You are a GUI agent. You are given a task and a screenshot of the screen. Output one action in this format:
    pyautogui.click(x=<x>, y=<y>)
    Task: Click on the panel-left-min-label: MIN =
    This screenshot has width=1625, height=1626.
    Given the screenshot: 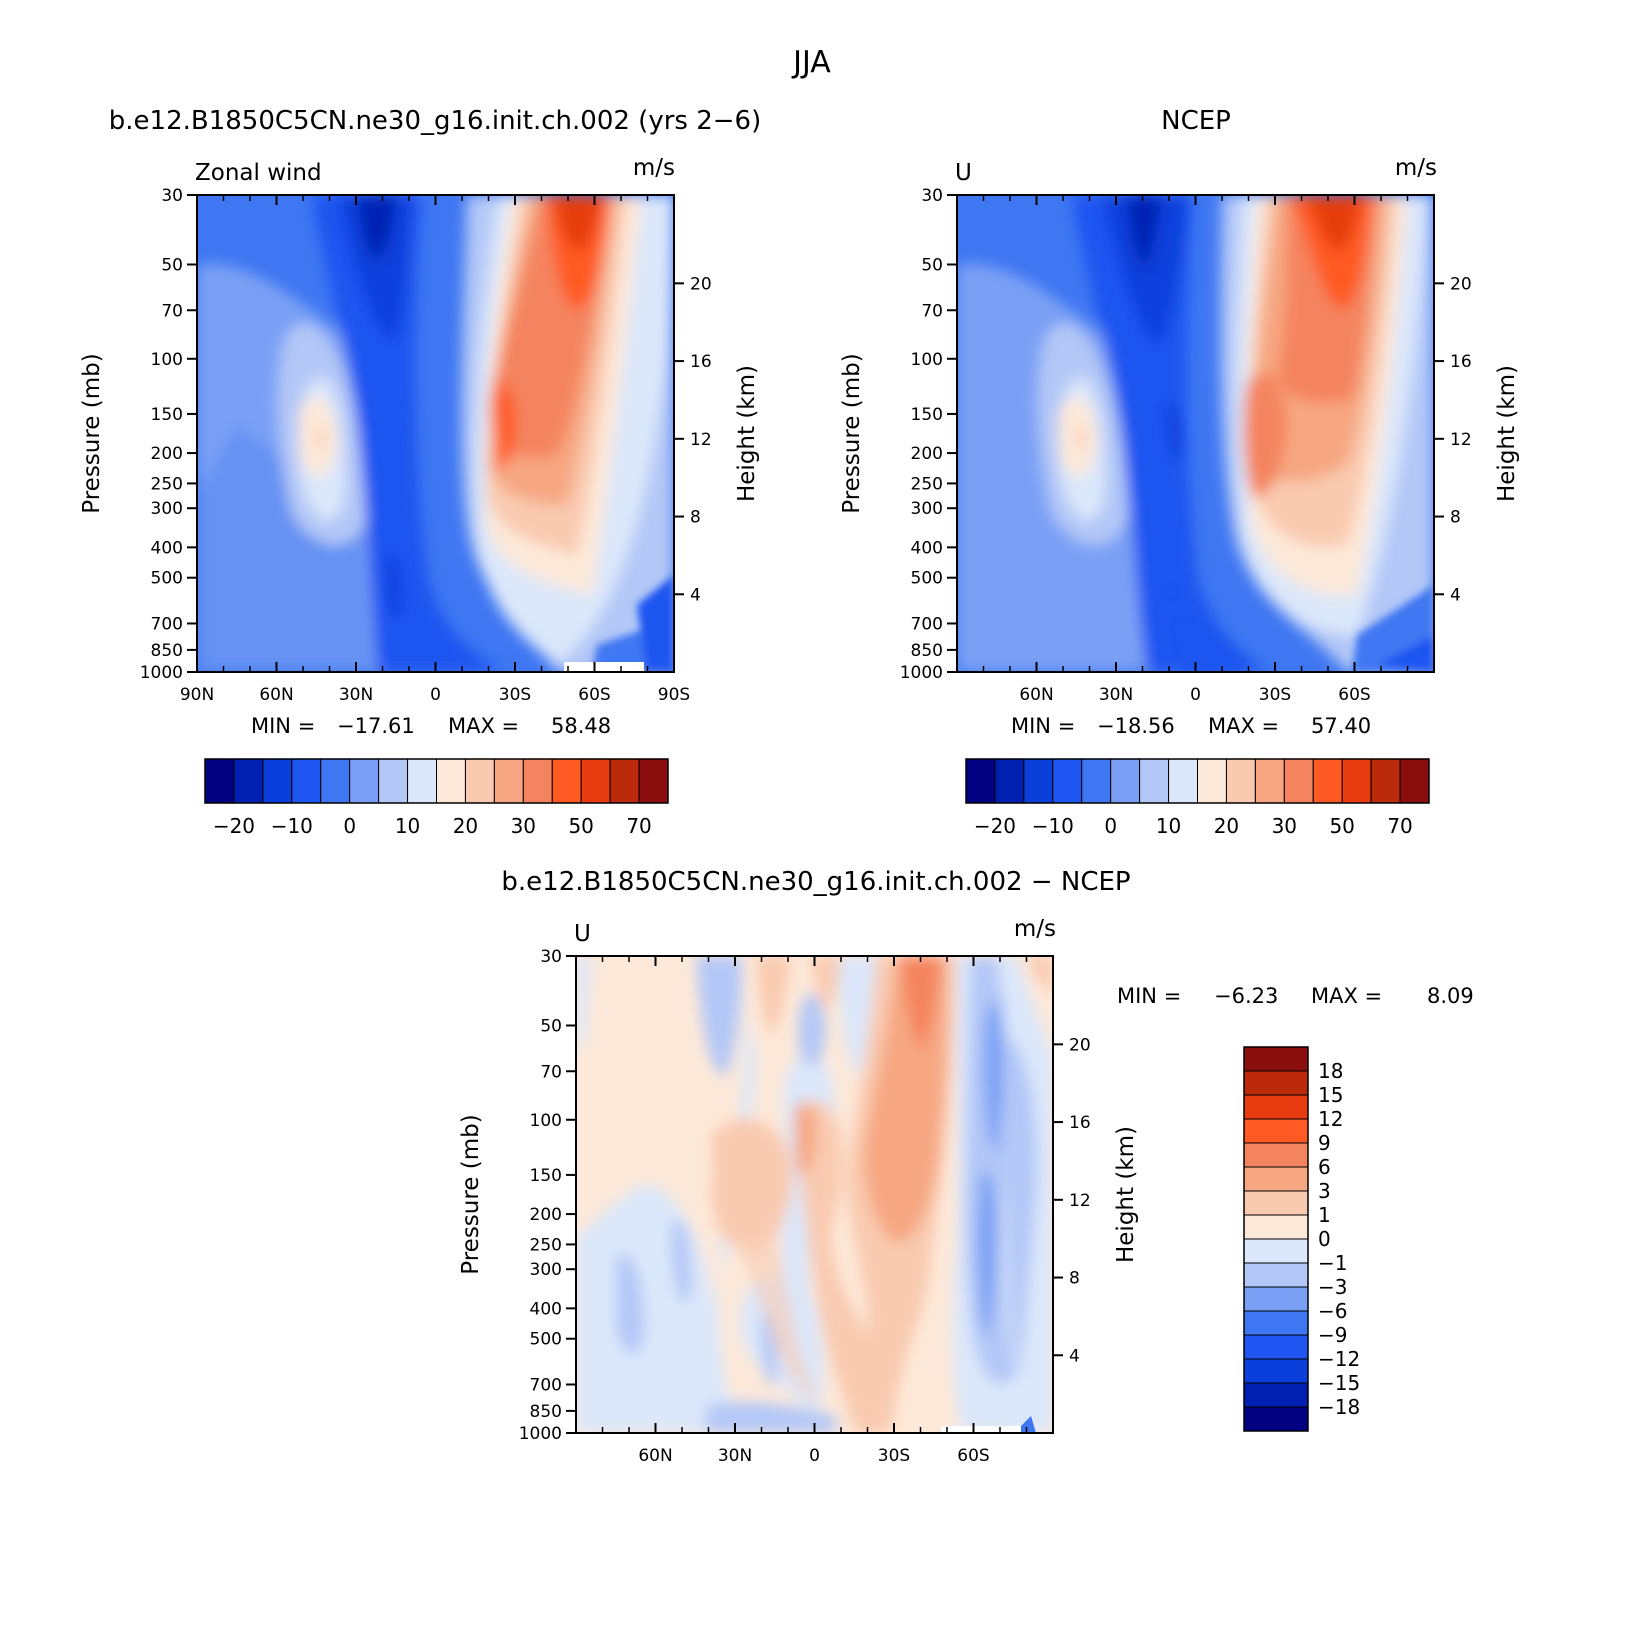 What is the action you would take?
    pyautogui.click(x=283, y=726)
    